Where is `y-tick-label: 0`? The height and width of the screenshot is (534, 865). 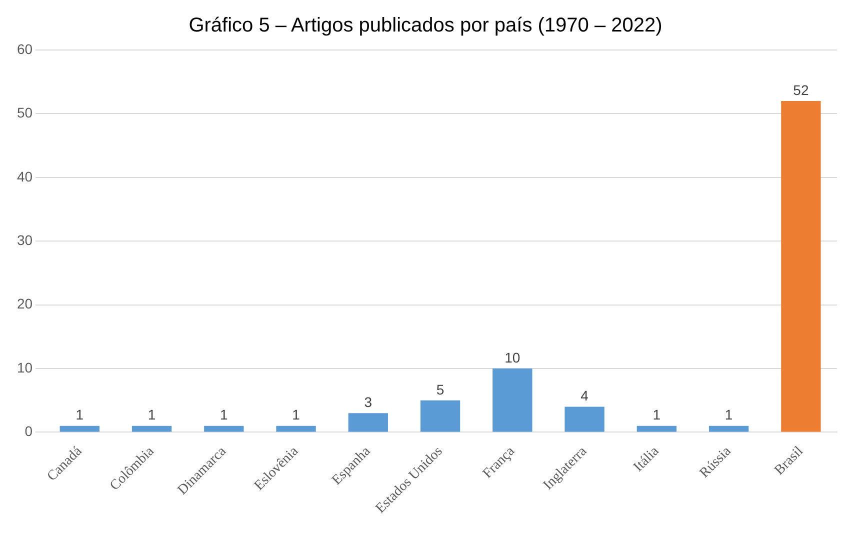
y-tick-label: 0 is located at coordinates (28, 431).